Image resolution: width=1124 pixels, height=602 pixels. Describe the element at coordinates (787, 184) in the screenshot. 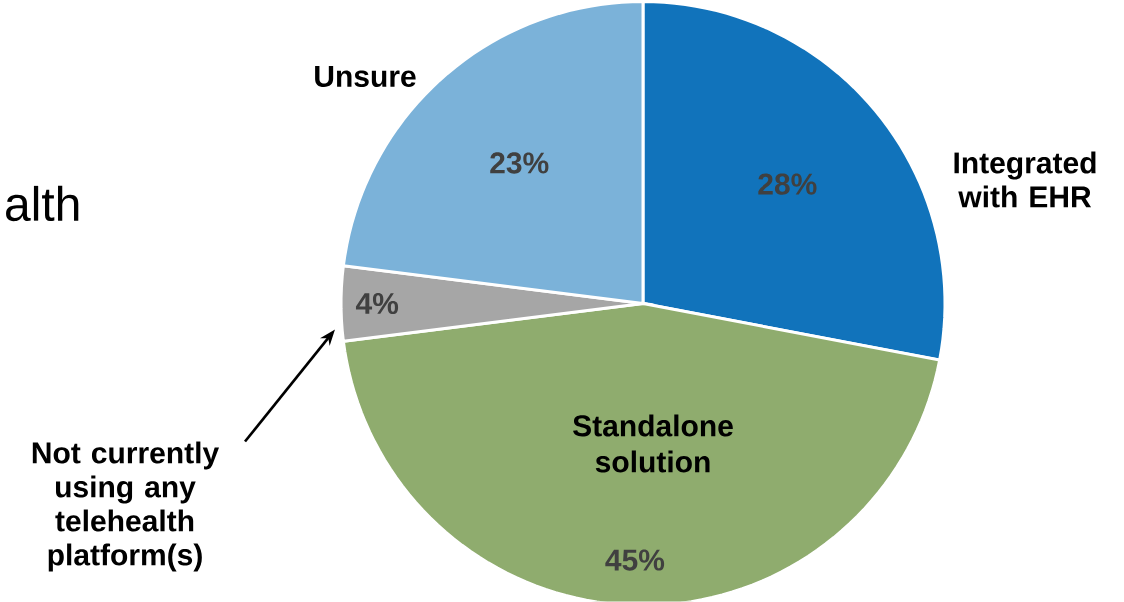

I see `data-label: 28%` at that location.